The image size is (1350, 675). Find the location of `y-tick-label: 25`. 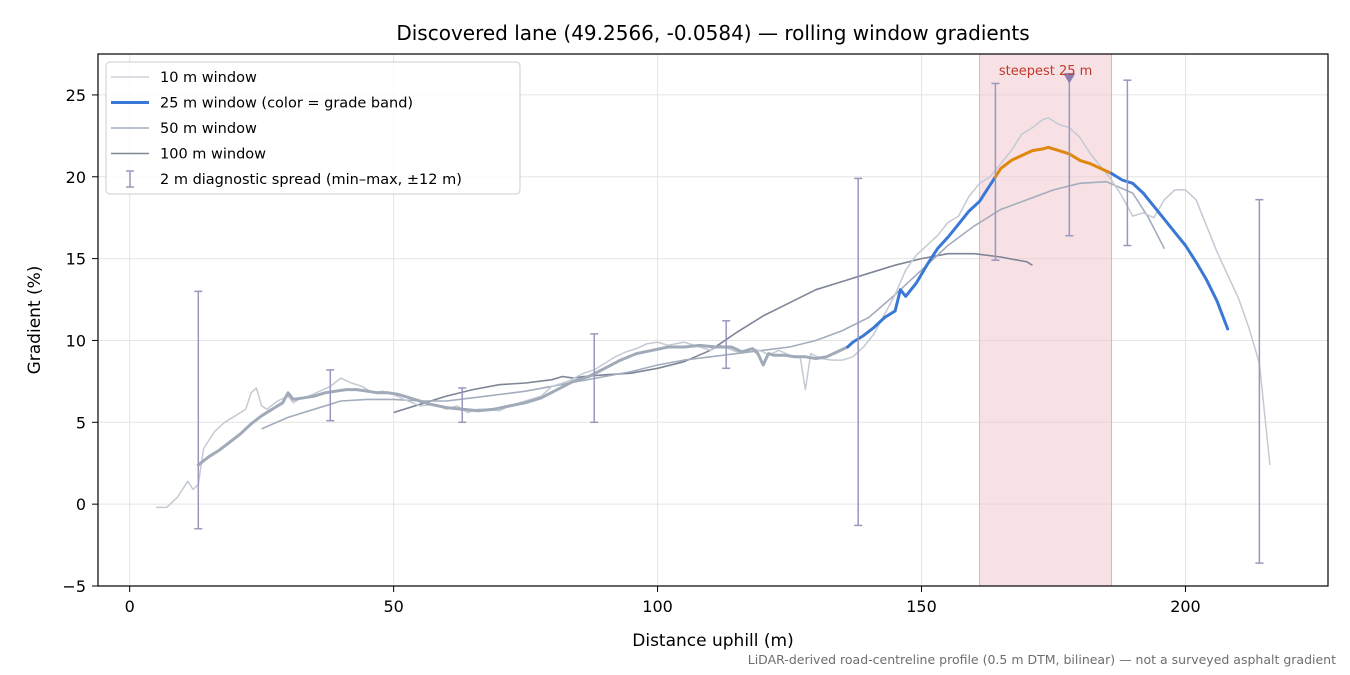

y-tick-label: 25 is located at coordinates (76, 95).